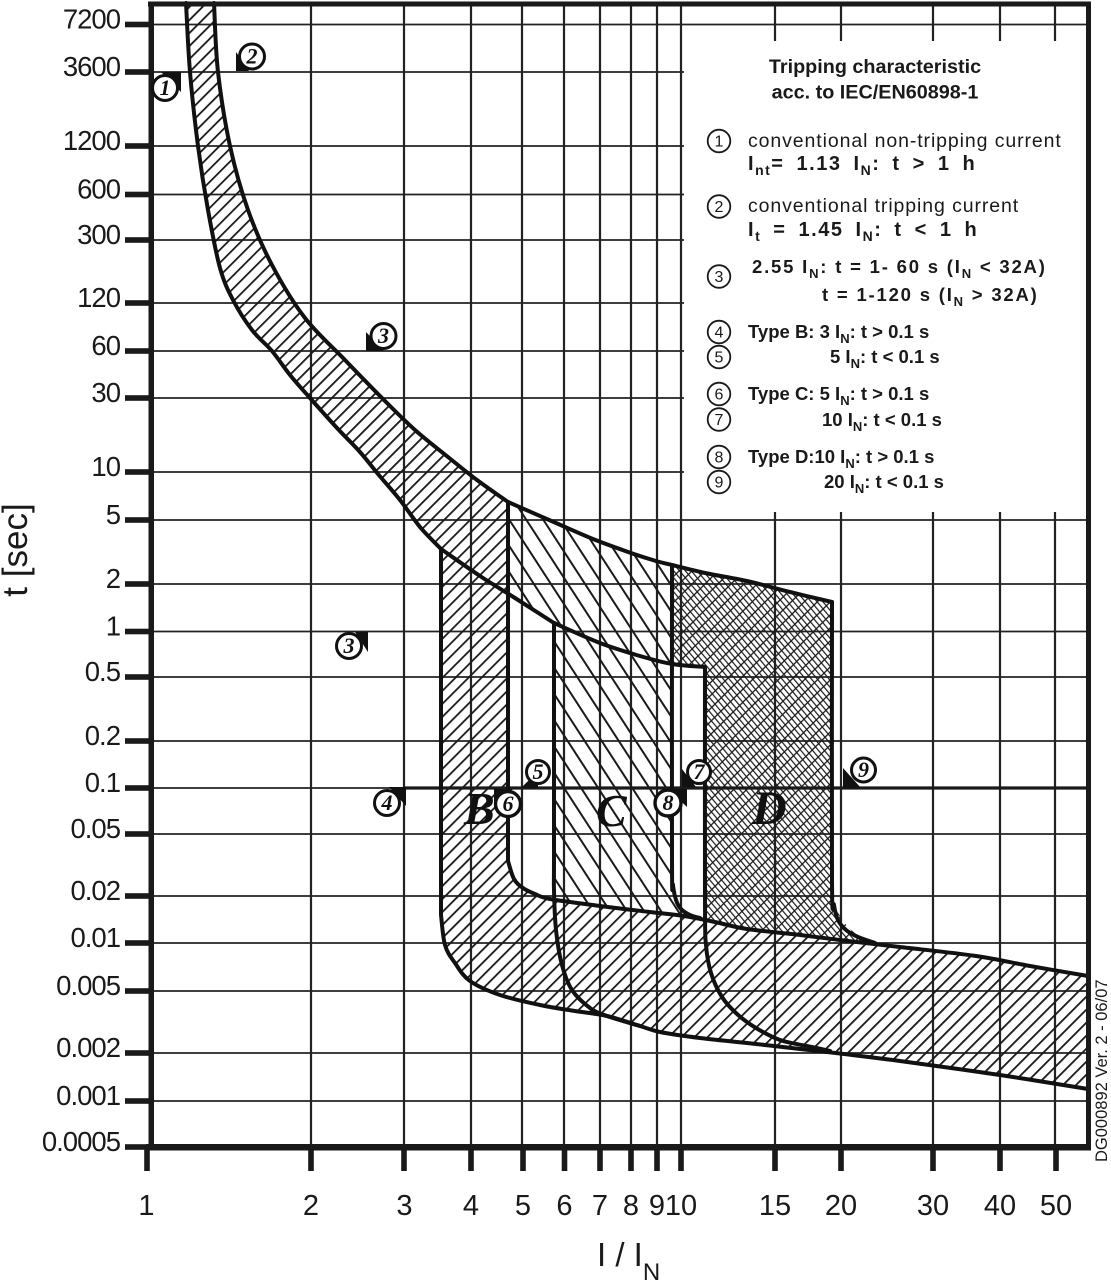 Image resolution: width=1111 pixels, height=1280 pixels. I want to click on svg-text: 0.005, so click(88, 985).